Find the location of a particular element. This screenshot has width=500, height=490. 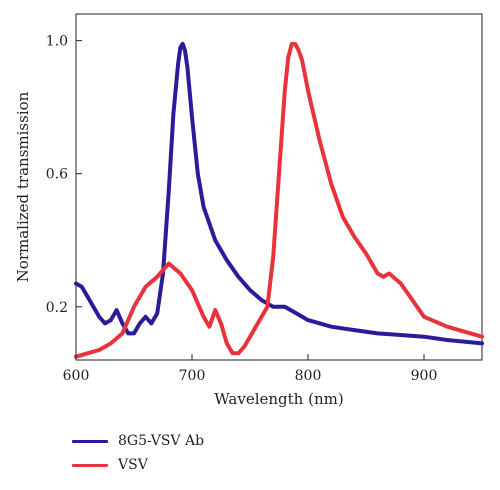

legend-item-vsv: VSV is located at coordinates (138, 465).